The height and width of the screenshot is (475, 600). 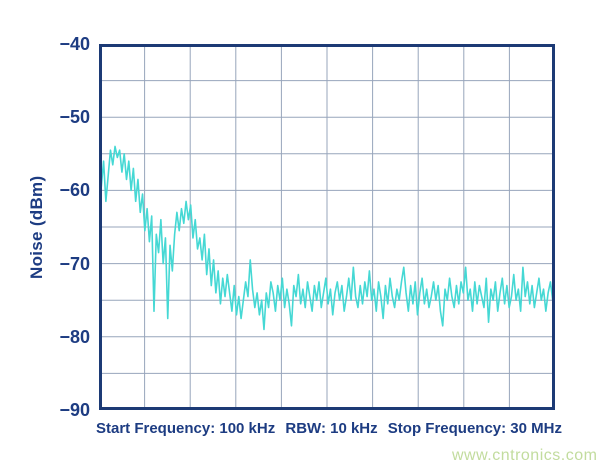 I want to click on y-tick-label-60: −60, so click(x=74, y=190).